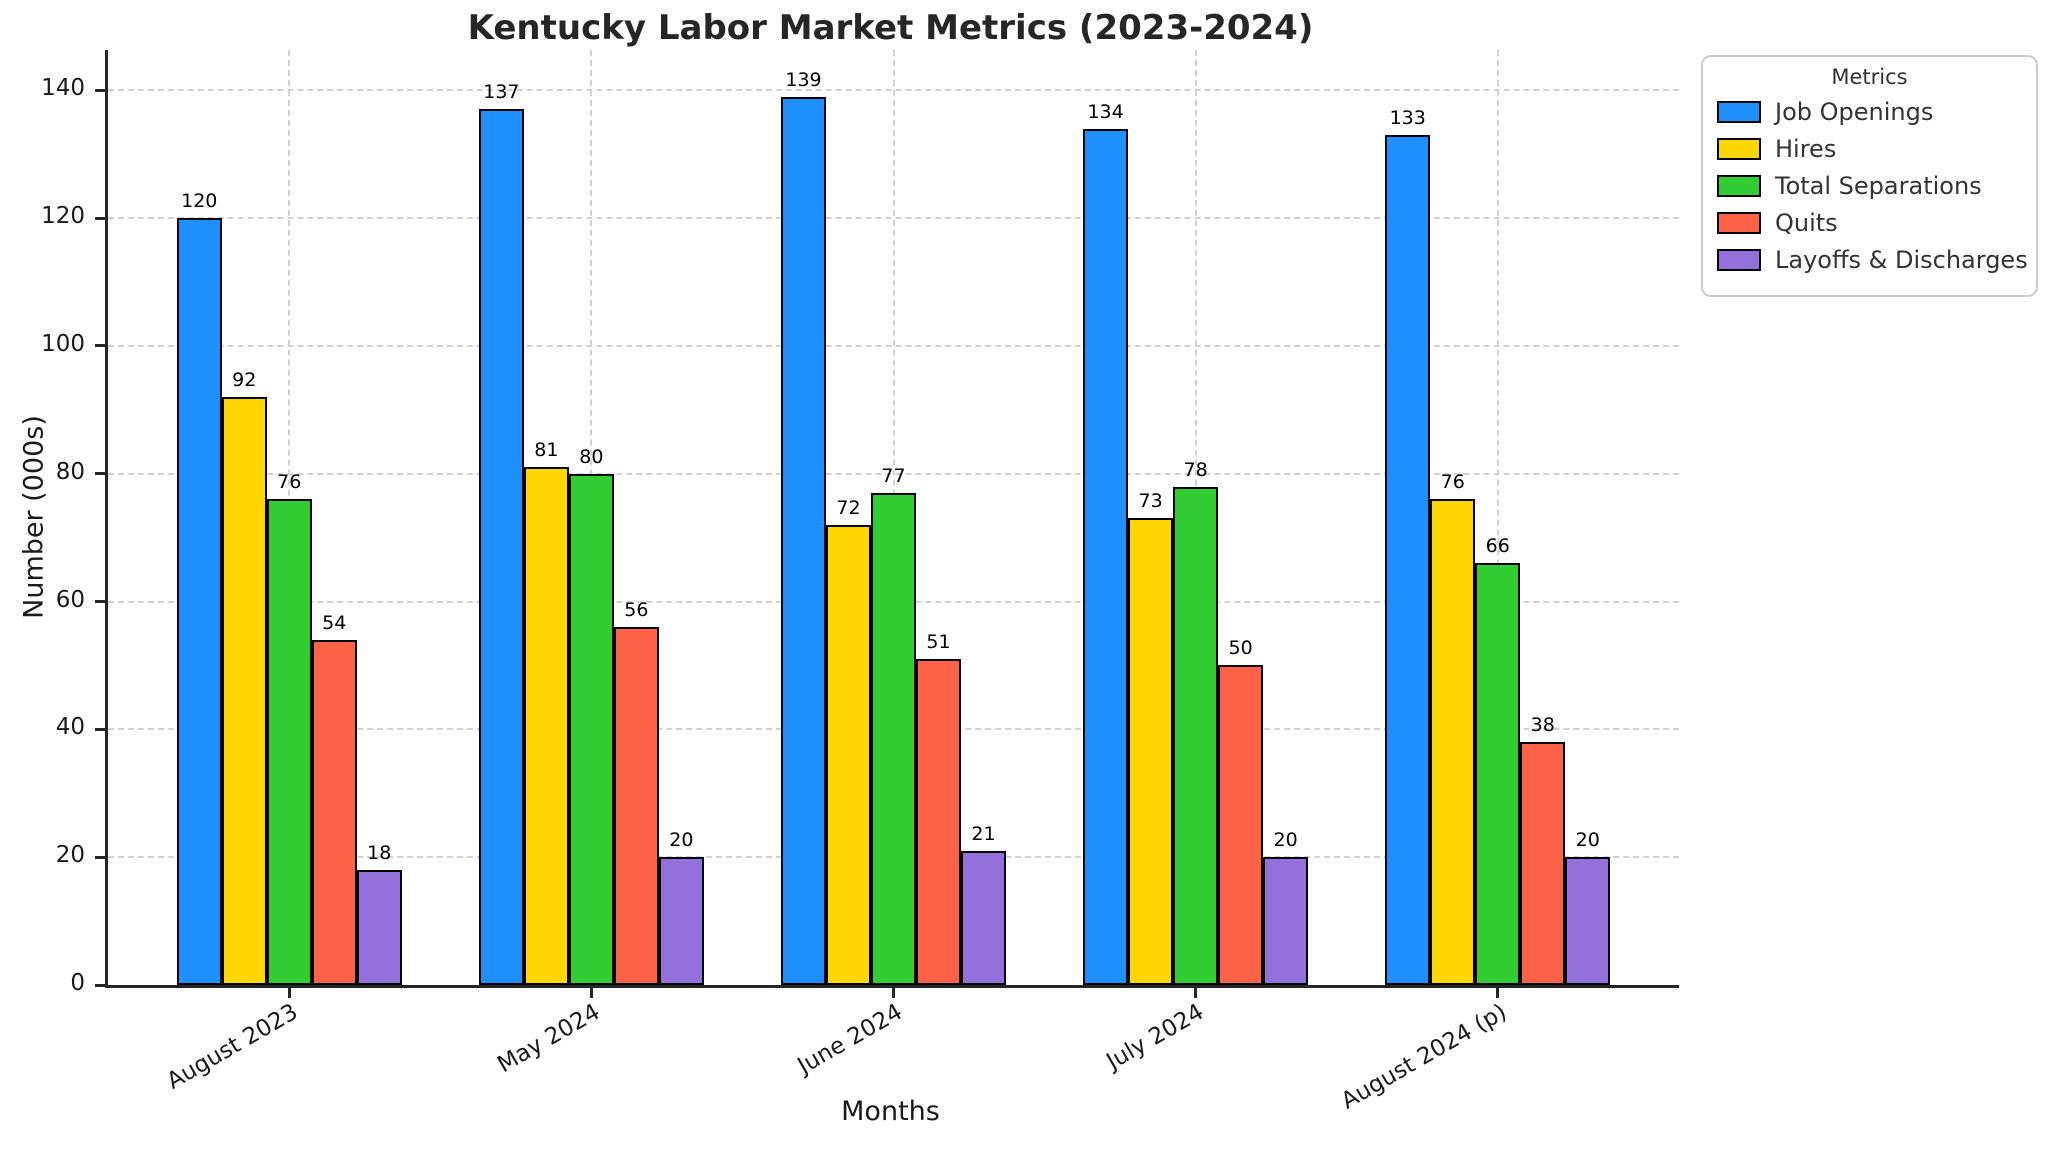 This screenshot has height=1164, width=2048. Describe the element at coordinates (938, 642) in the screenshot. I see `bar-value-label: 51` at that location.